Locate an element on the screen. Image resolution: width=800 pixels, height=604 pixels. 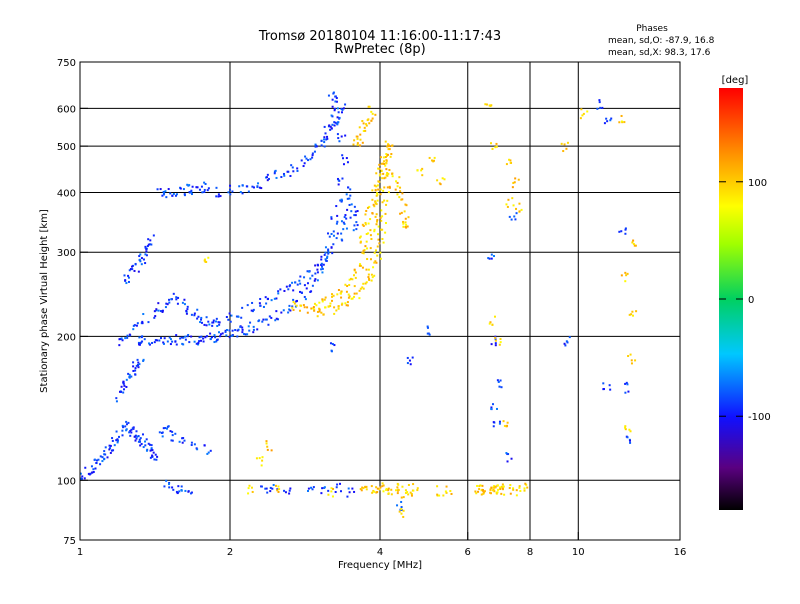
y-axis-label: Stationary phase Virtual Height [km] is located at coordinates (44, 301).